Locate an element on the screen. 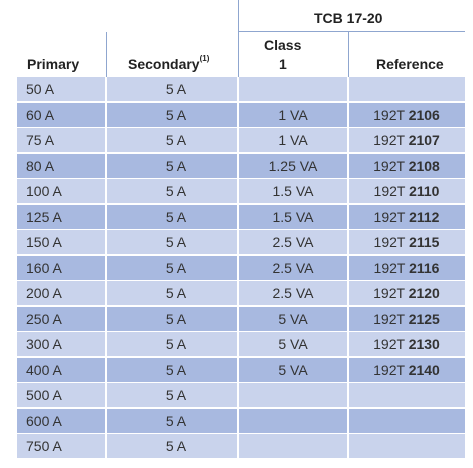  table-row: 600 A 5 A is located at coordinates (241, 421).